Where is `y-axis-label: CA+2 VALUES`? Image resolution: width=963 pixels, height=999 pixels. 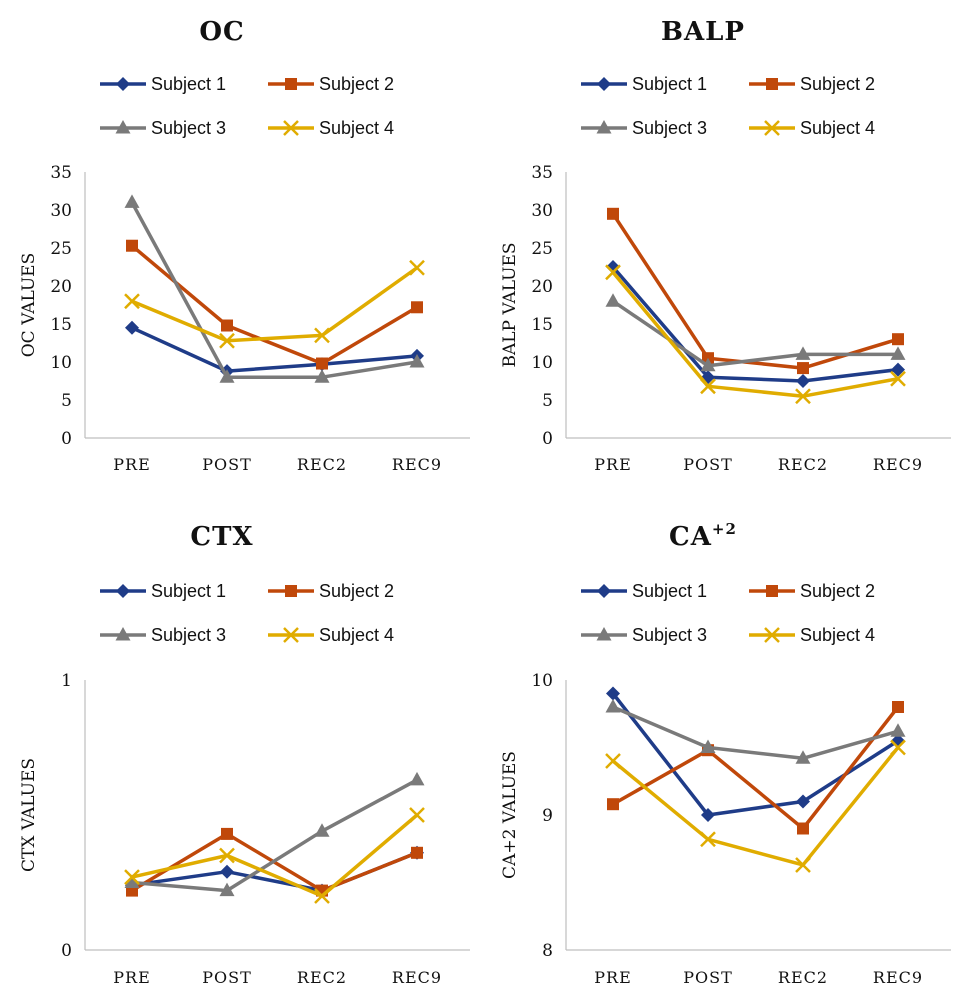 y-axis-label: CA+2 VALUES is located at coordinates (510, 815).